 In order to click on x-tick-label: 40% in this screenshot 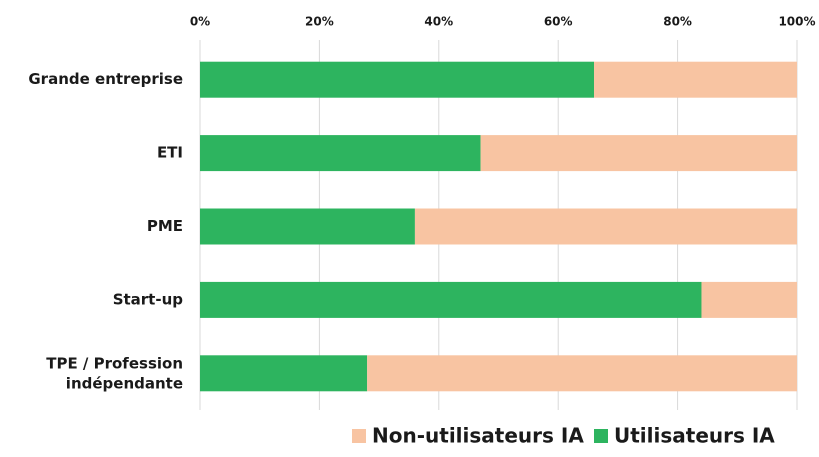, I will do `click(438, 22)`.